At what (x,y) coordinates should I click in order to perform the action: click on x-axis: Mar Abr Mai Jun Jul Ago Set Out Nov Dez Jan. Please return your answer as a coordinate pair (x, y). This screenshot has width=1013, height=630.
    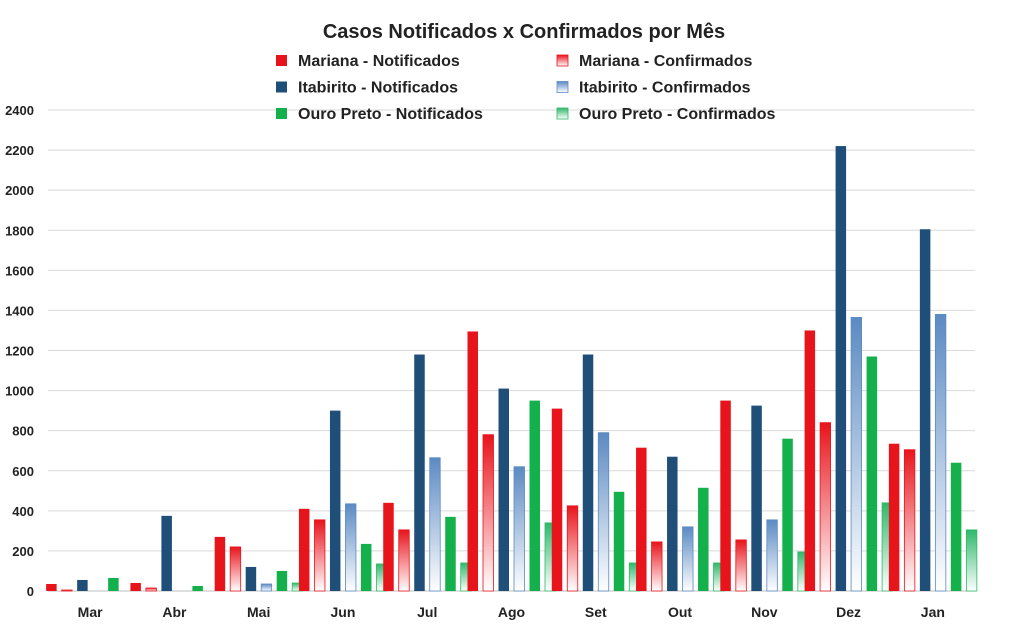
    Looking at the image, I should click on (511, 612).